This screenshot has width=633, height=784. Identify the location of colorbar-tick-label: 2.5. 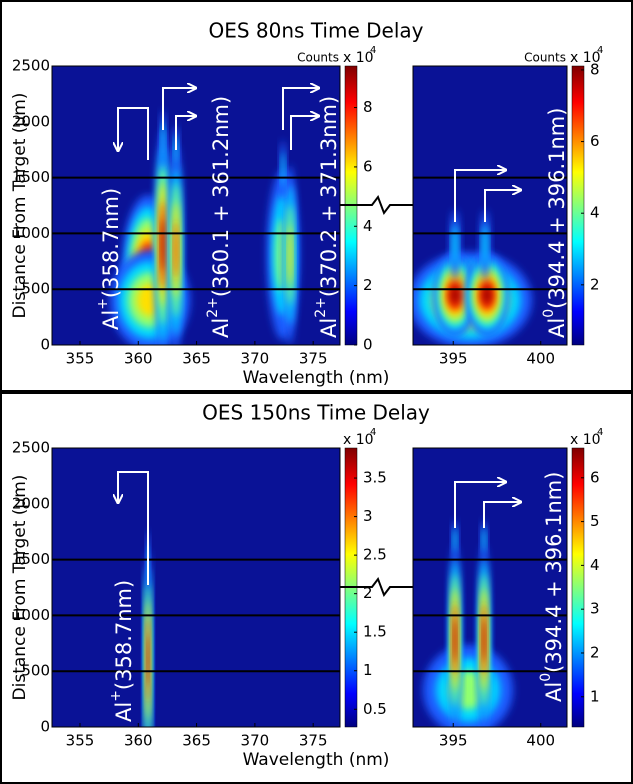
(375, 555).